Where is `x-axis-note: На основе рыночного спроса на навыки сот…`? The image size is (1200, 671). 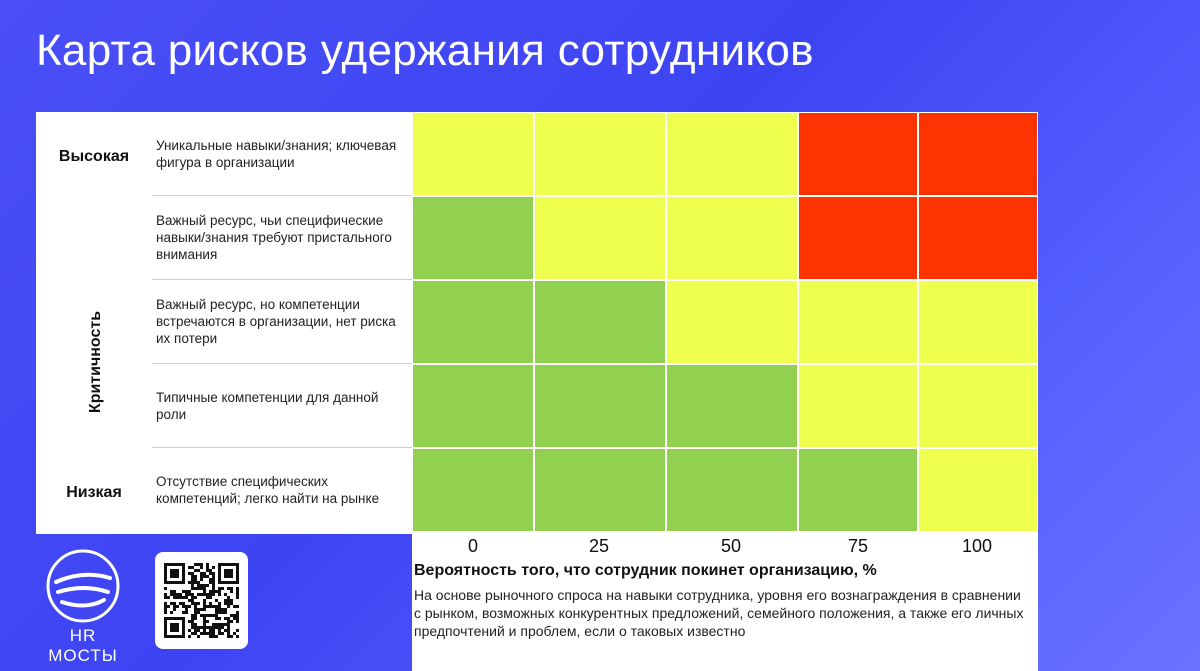
x-axis-note: На основе рыночного спроса на навыки сот… is located at coordinates (719, 613).